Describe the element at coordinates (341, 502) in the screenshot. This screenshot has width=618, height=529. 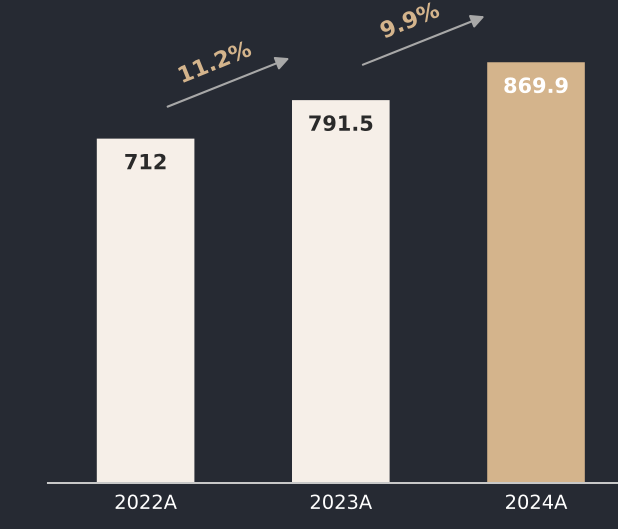
I see `x-tick-label: 2023A` at that location.